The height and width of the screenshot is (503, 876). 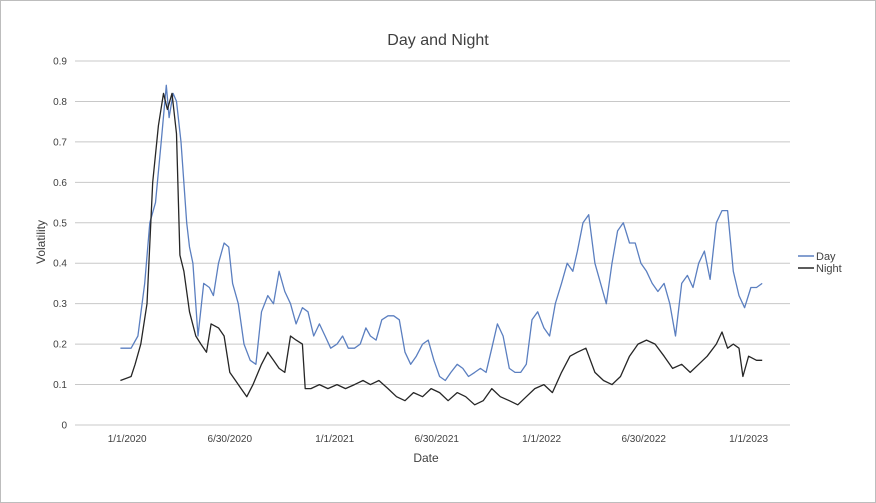 I want to click on x-tick-label: 6/30/2021, so click(x=437, y=439).